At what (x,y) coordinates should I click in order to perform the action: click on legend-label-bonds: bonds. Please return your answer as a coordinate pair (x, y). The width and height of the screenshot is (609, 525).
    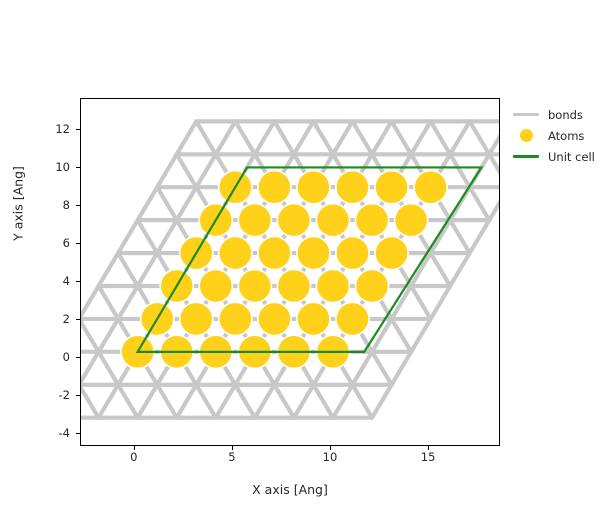
    Looking at the image, I should click on (565, 114).